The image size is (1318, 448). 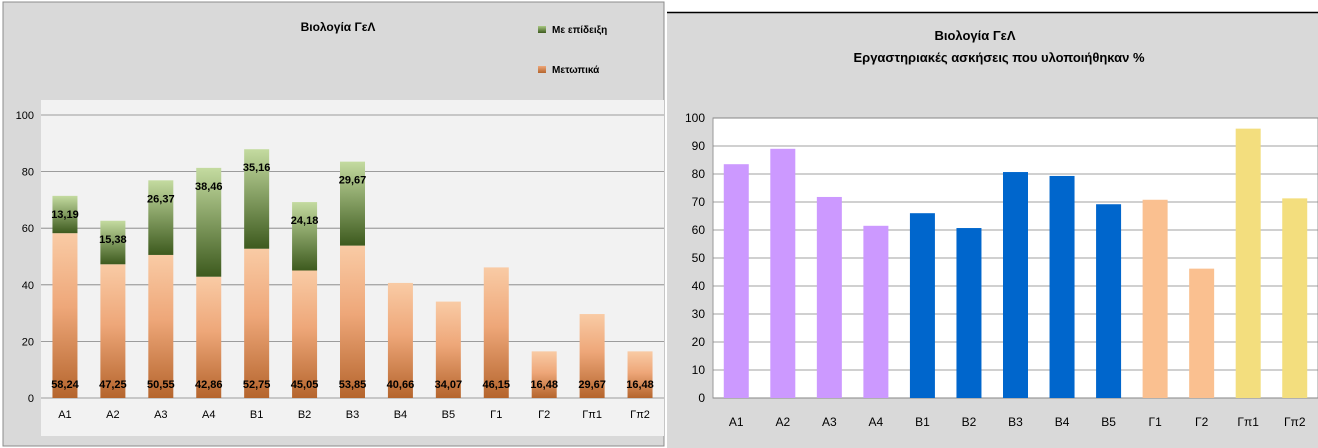 I want to click on data-label-demonstration: 35,16, so click(x=257, y=168).